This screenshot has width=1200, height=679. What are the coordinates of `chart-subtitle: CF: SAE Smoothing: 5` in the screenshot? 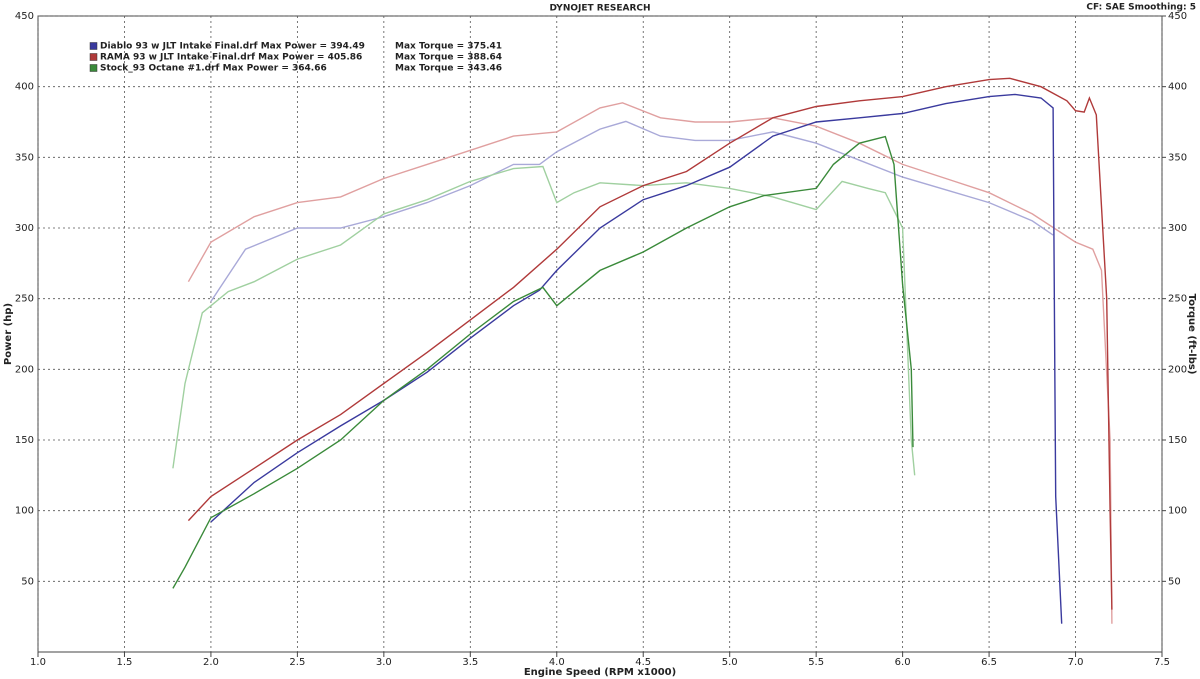 It's located at (1141, 8).